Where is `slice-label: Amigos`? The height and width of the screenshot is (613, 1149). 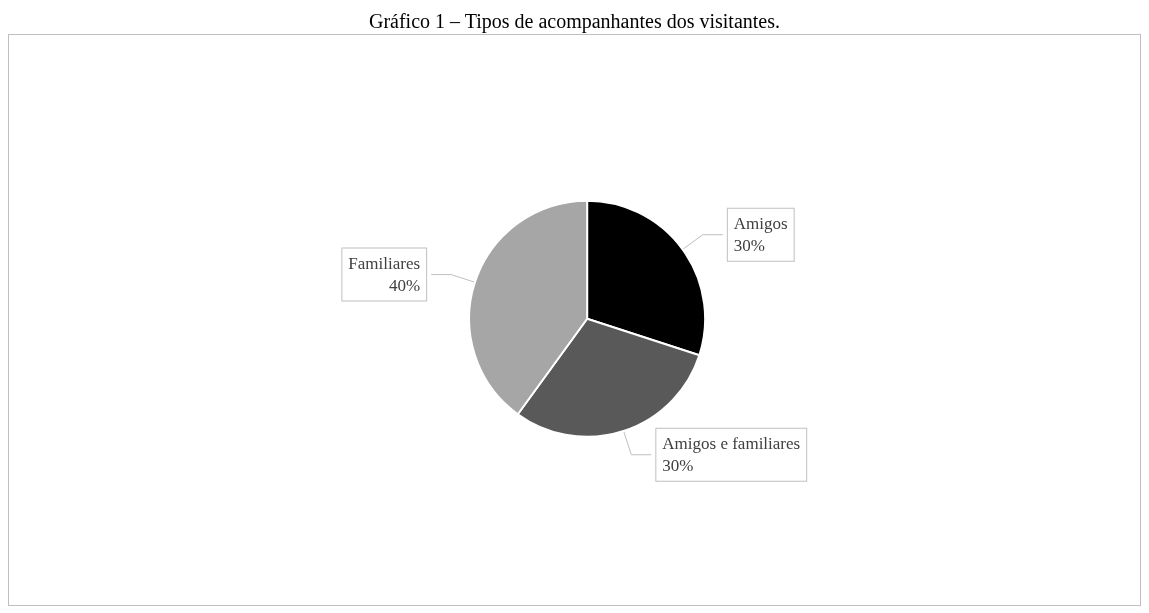 slice-label: Amigos is located at coordinates (760, 224).